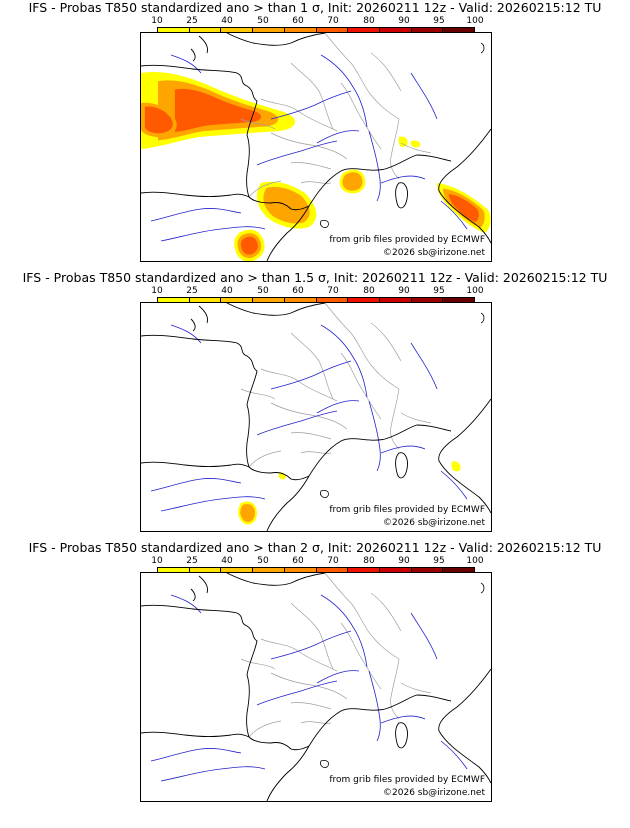  I want to click on colorbar-ticks: 10 25 40 50 60 70 80 90 95 100, so click(317, 292).